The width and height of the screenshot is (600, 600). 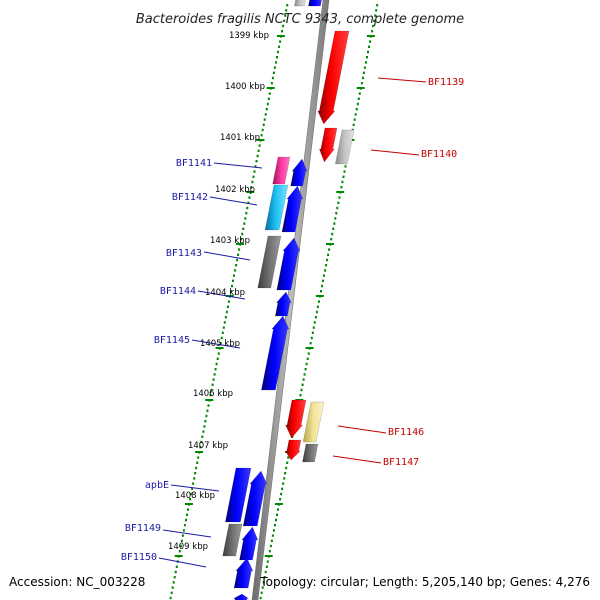 What do you see at coordinates (178, 291) in the screenshot?
I see `gene-label-bf1144: BF1144` at bounding box center [178, 291].